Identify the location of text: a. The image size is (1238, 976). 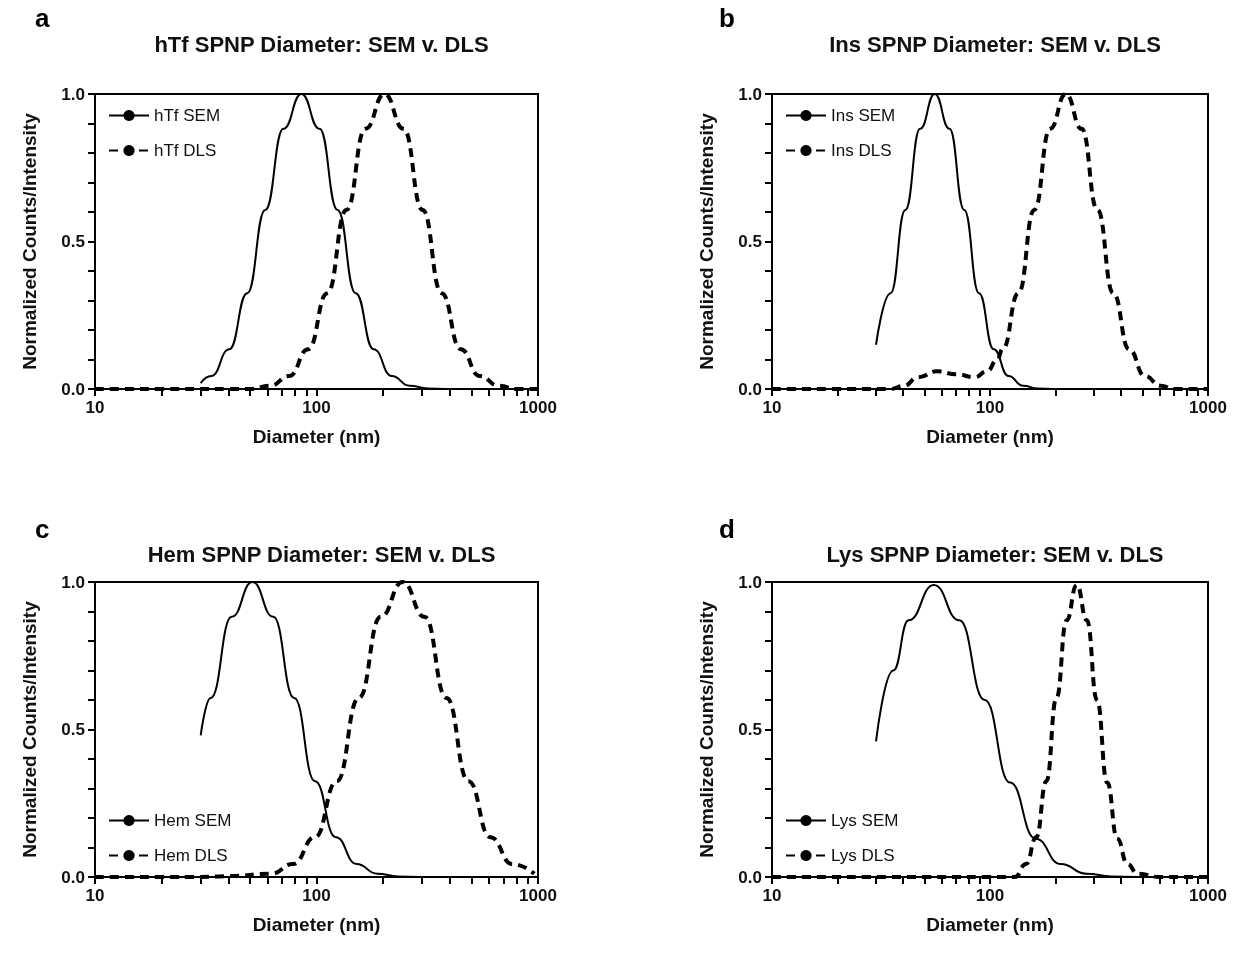
(42, 18).